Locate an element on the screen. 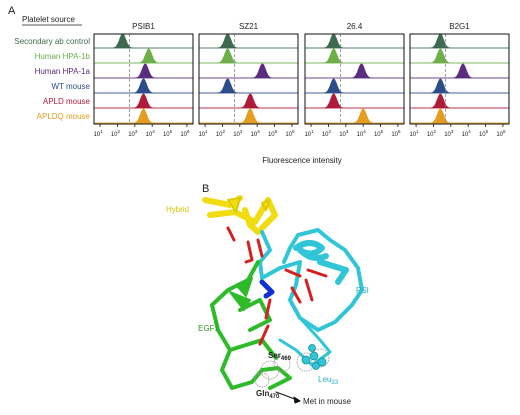 Image resolution: width=520 pixels, height=415 pixels. residue-number: 33 is located at coordinates (334, 383).